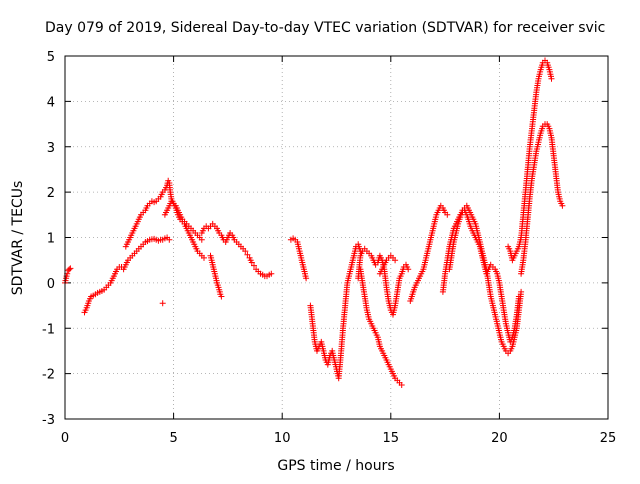 The height and width of the screenshot is (484, 640). Describe the element at coordinates (51, 102) in the screenshot. I see `y-tick-label: 4` at that location.